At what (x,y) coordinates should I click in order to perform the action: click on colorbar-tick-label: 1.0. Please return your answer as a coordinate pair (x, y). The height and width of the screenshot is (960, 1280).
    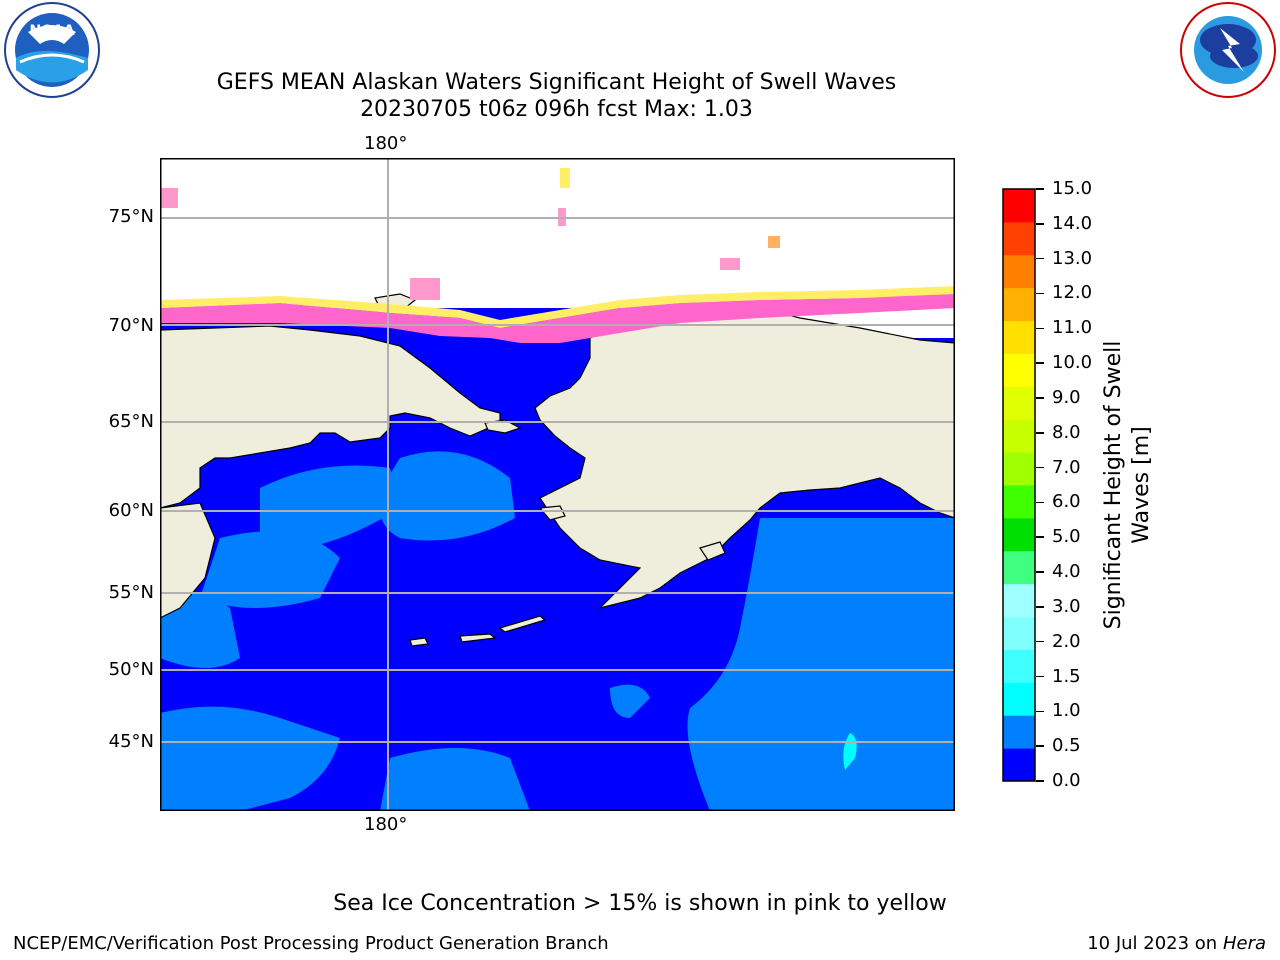
    Looking at the image, I should click on (1066, 711).